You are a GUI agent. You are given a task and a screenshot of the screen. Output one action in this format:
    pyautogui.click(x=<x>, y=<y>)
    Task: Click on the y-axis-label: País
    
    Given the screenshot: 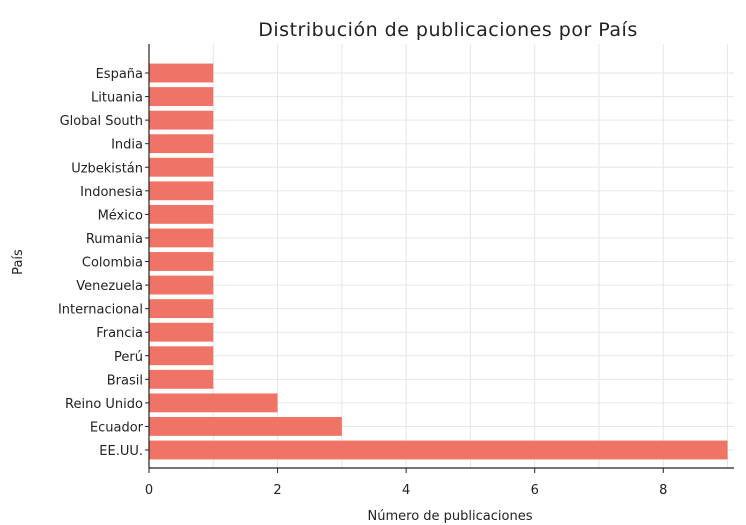 What is the action you would take?
    pyautogui.click(x=18, y=262)
    